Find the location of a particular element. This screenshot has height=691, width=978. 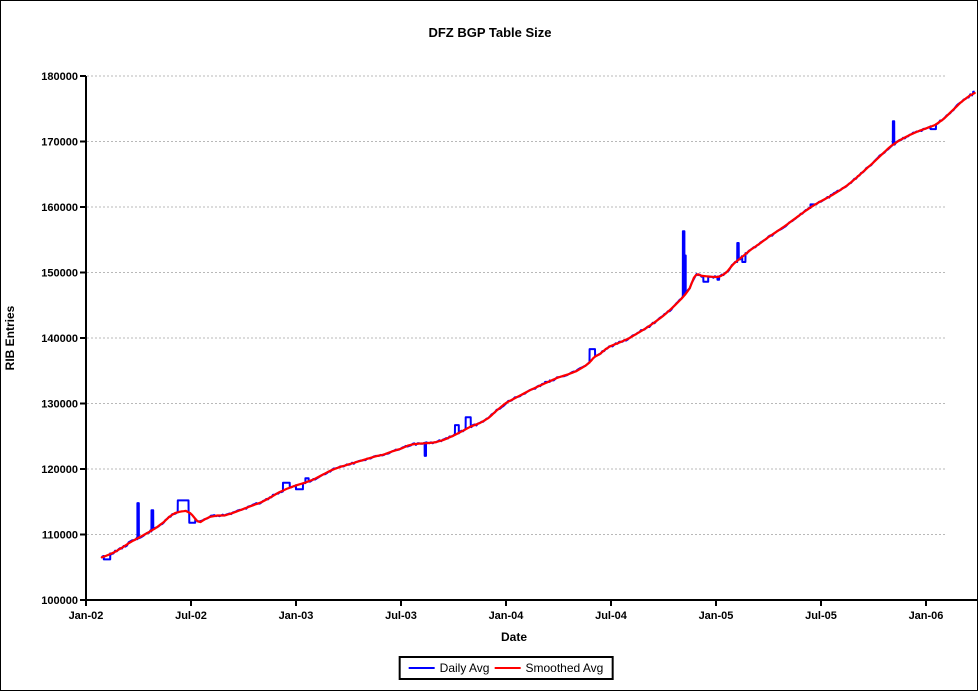

x-tick-label: Jul-04 is located at coordinates (611, 616).